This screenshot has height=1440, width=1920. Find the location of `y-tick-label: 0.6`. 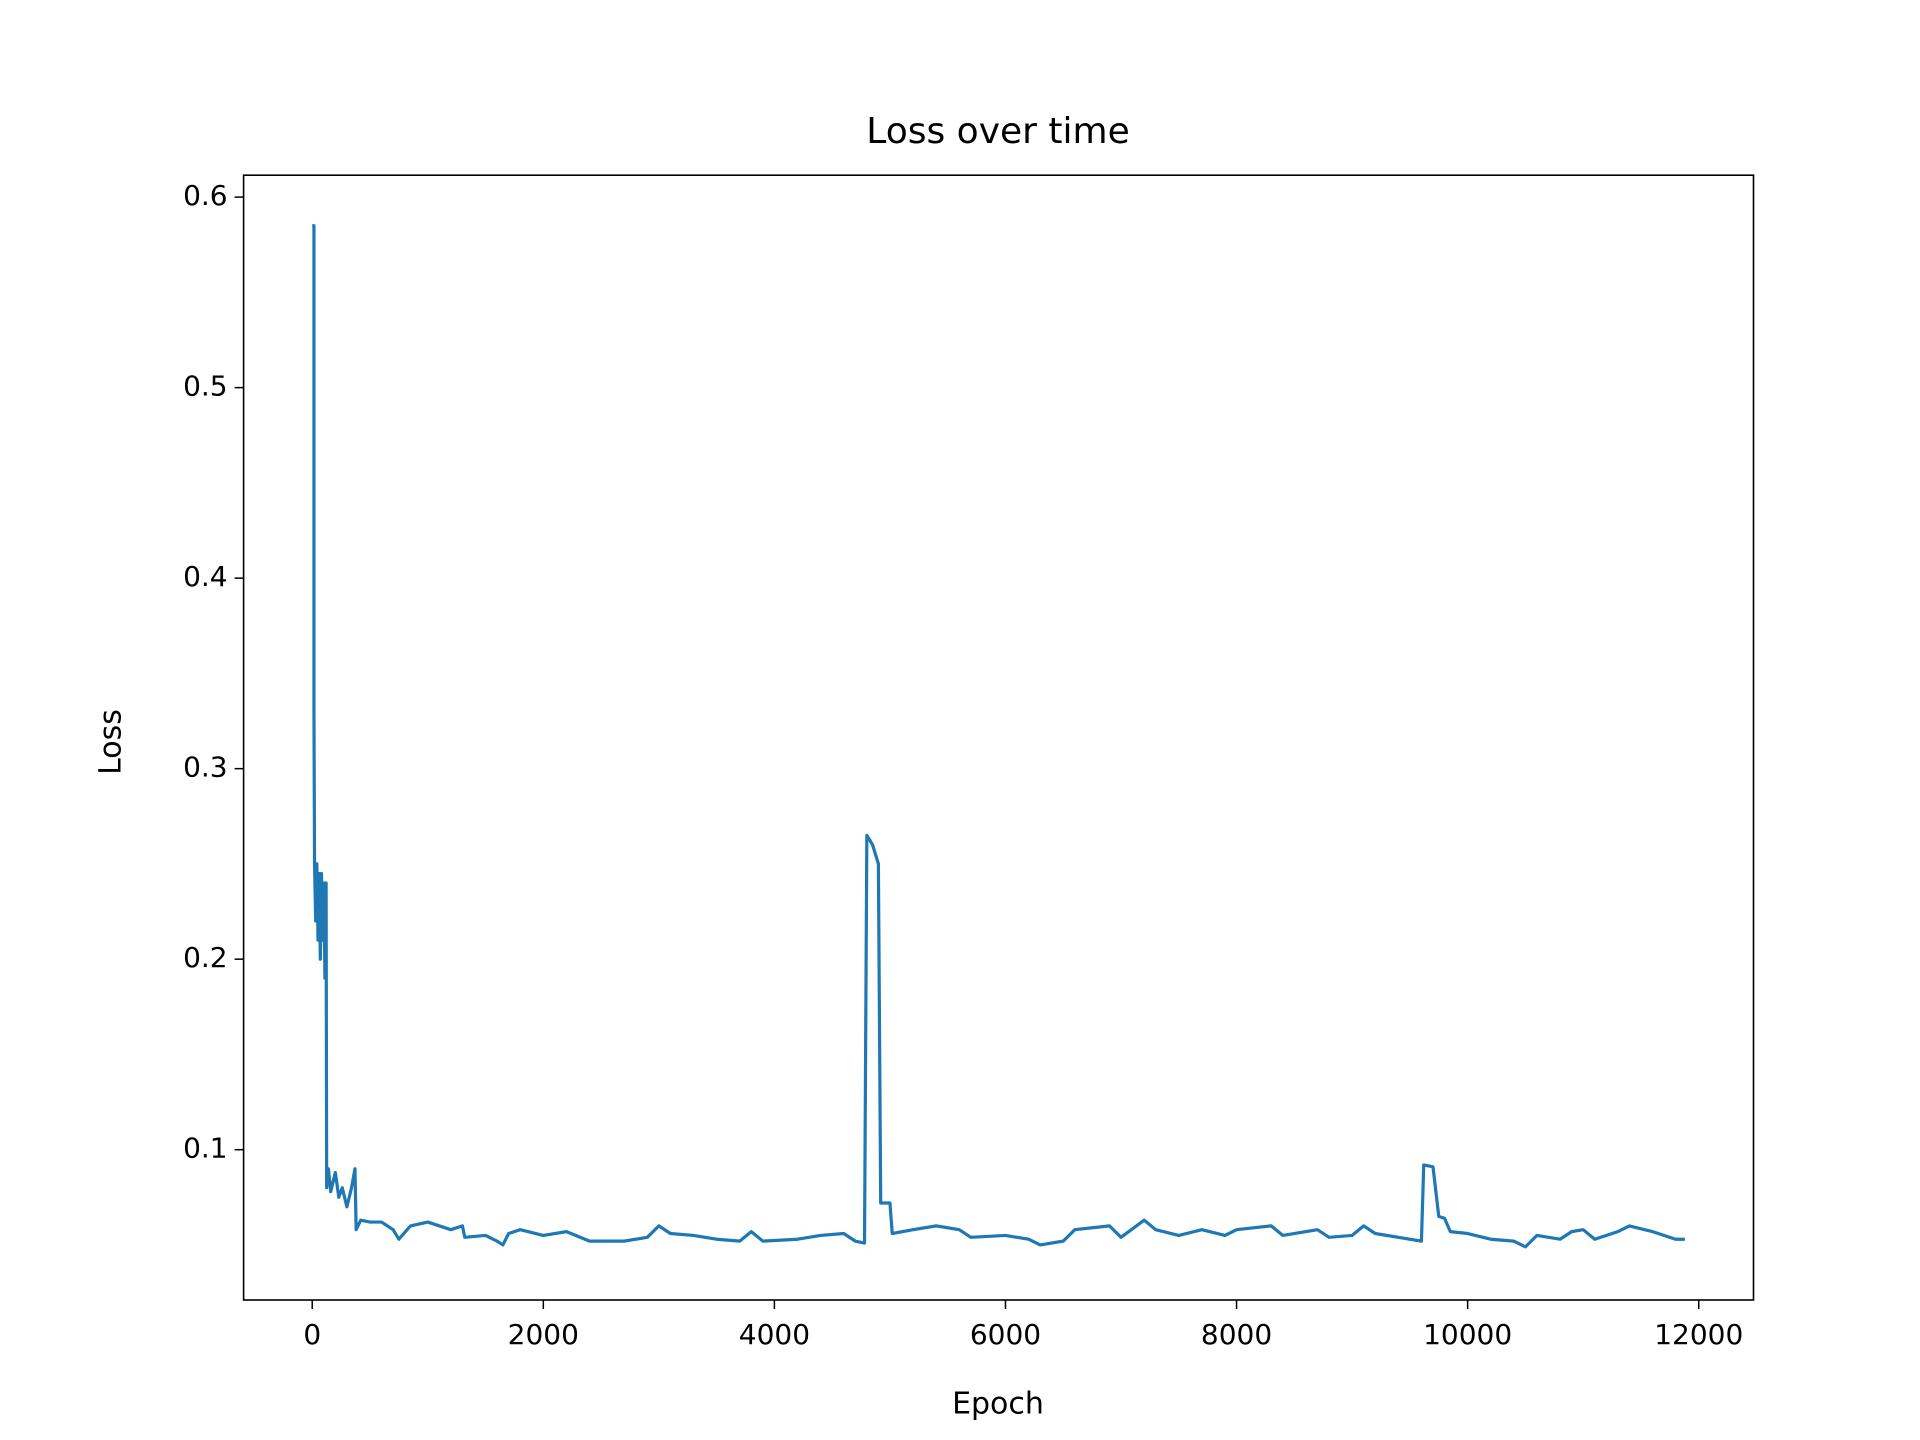

y-tick-label: 0.6 is located at coordinates (205, 195).